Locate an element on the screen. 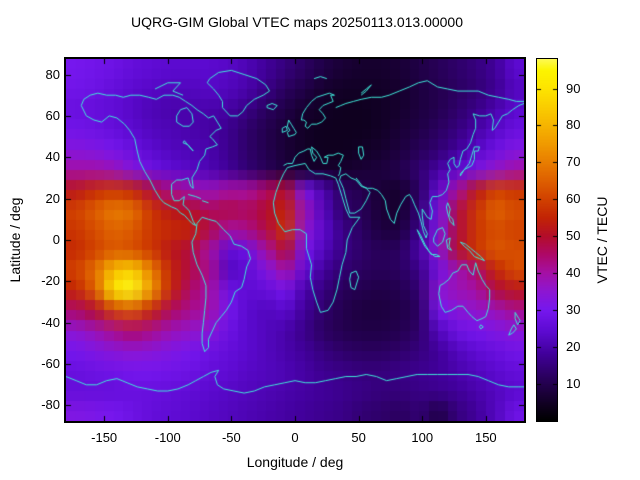  x-tick-label: -50 is located at coordinates (231, 437).